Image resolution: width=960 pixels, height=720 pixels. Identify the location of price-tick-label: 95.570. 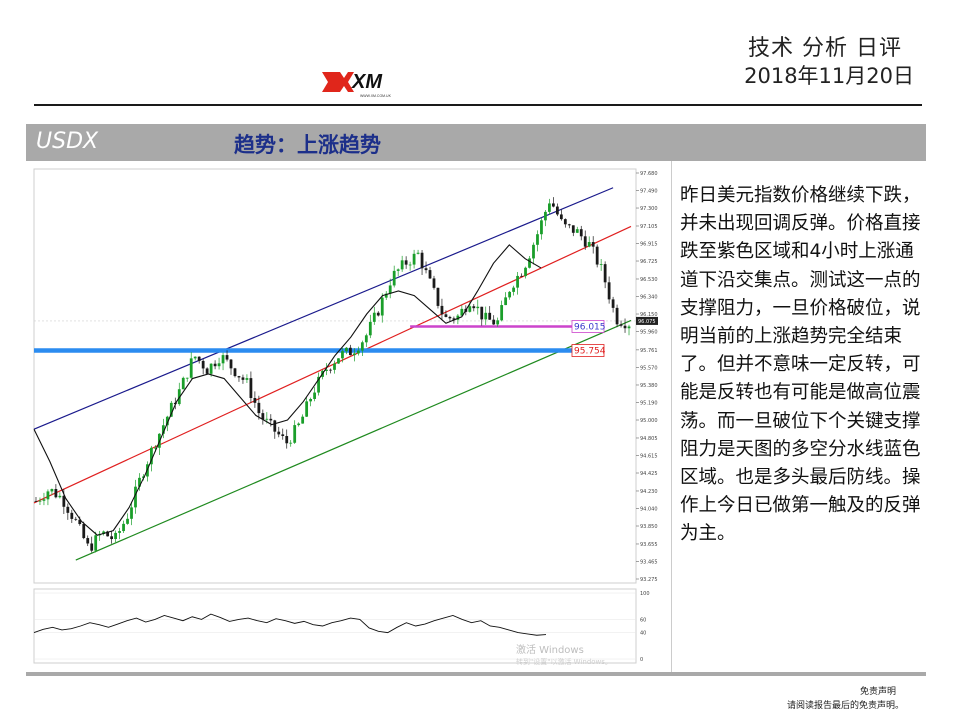
(649, 368).